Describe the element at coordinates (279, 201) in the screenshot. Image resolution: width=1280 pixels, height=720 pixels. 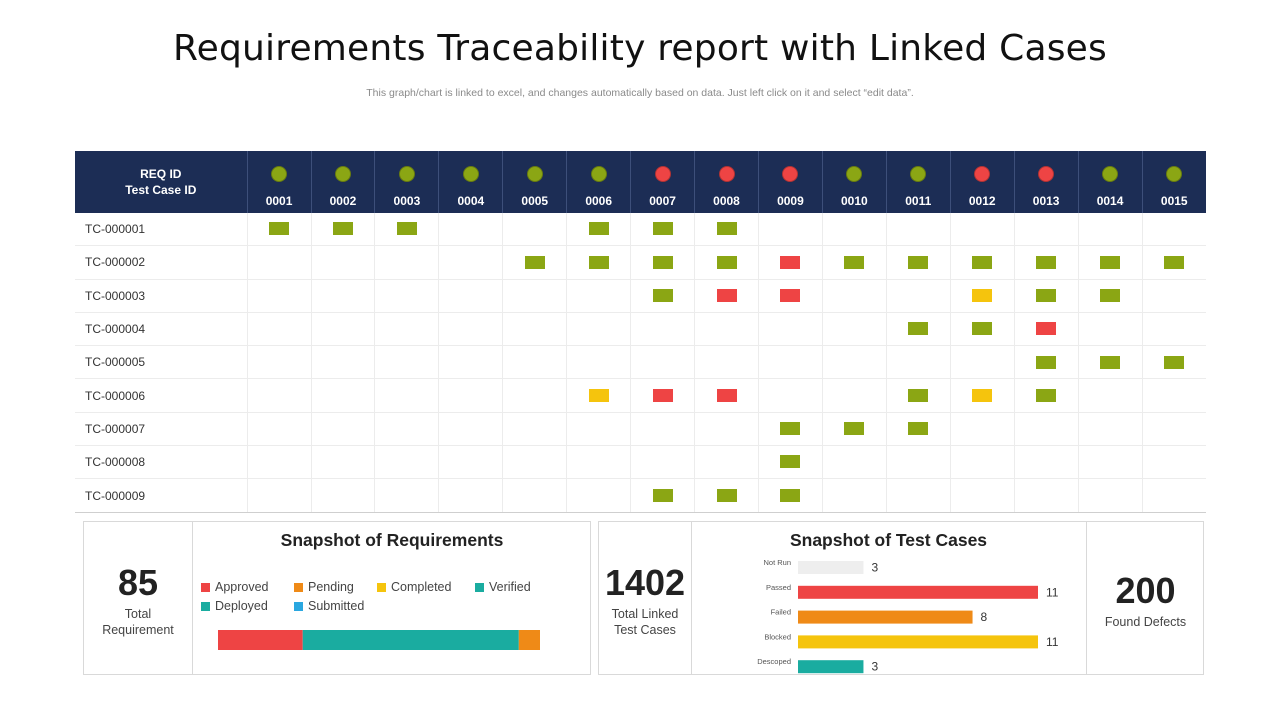
I see `req-id: 0001` at that location.